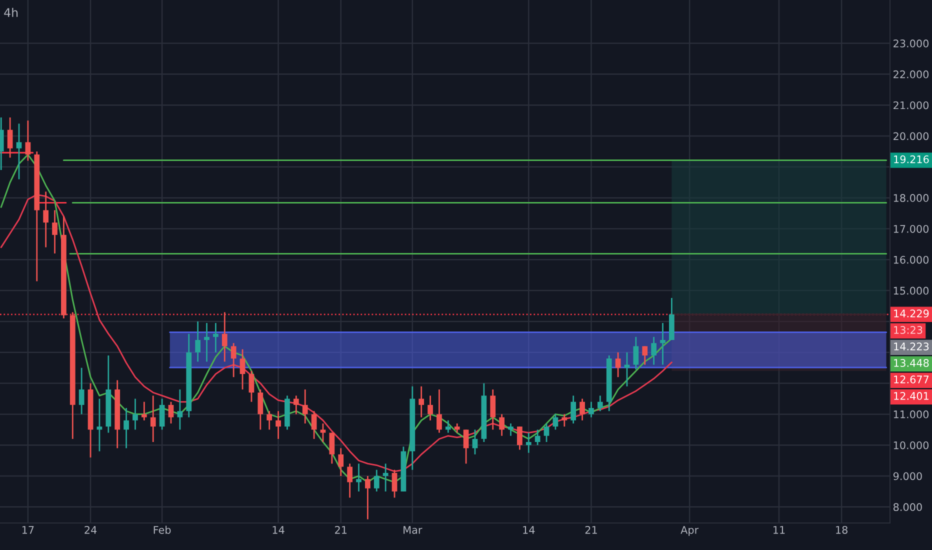 Image resolution: width=932 pixels, height=550 pixels. Describe the element at coordinates (162, 530) in the screenshot. I see `x-tick-label: Feb` at that location.